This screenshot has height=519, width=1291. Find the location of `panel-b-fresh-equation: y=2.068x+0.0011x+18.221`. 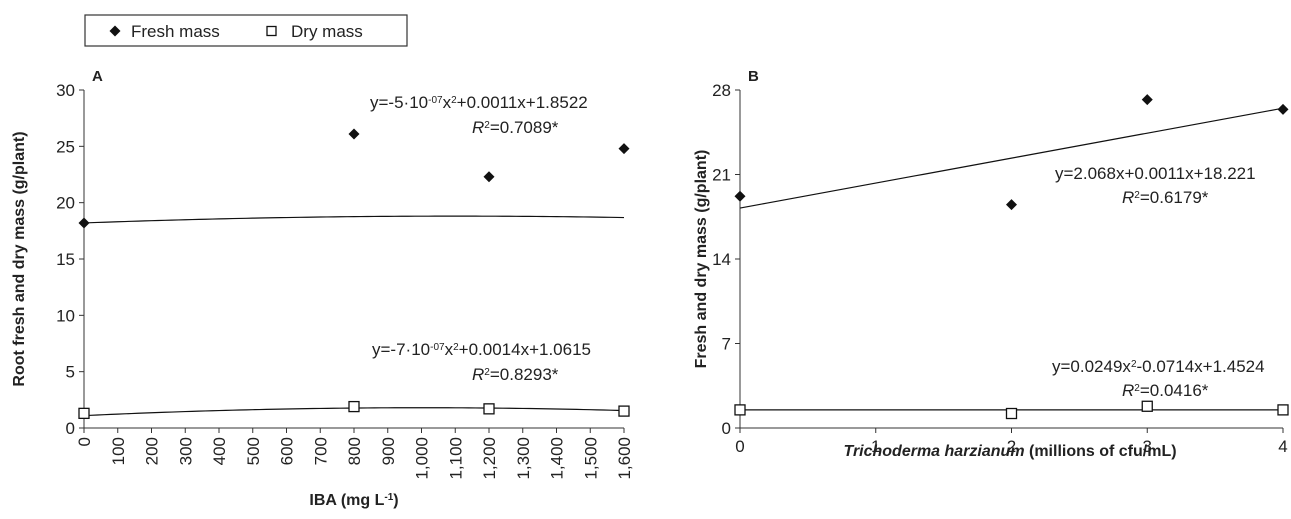

panel-b-fresh-equation: y=2.068x+0.0011x+18.221 is located at coordinates (1155, 173).